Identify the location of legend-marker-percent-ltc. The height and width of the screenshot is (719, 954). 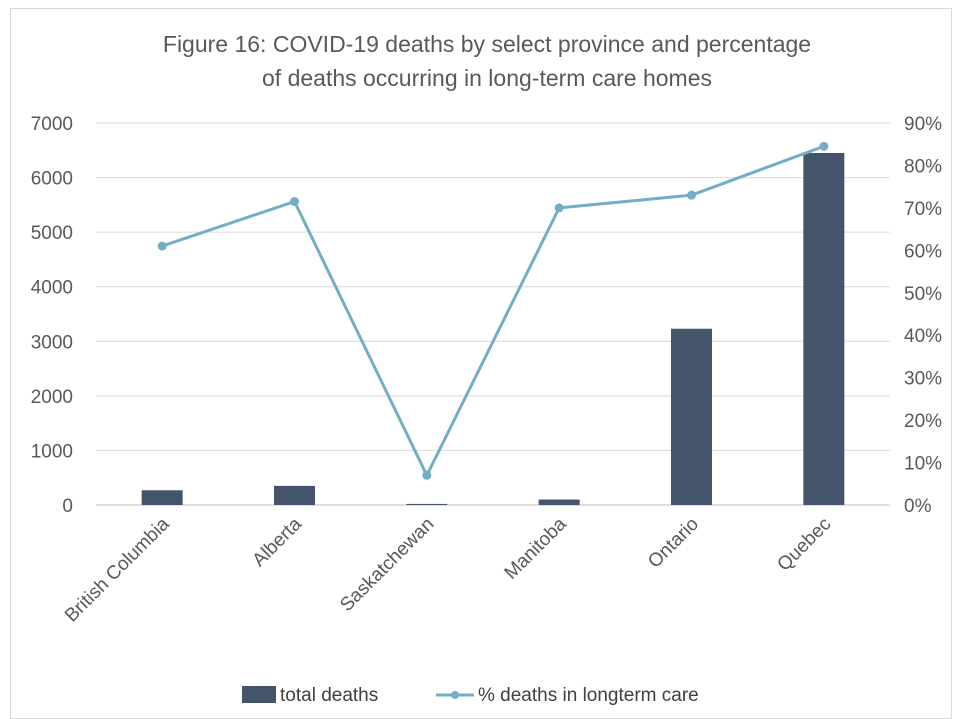
(455, 695).